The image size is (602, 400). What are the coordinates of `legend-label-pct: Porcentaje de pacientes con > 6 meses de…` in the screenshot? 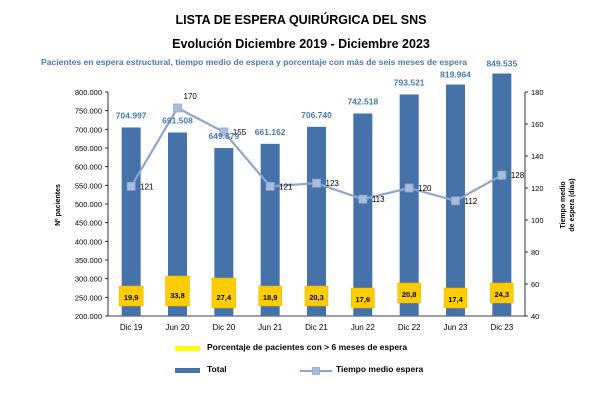 It's located at (307, 347).